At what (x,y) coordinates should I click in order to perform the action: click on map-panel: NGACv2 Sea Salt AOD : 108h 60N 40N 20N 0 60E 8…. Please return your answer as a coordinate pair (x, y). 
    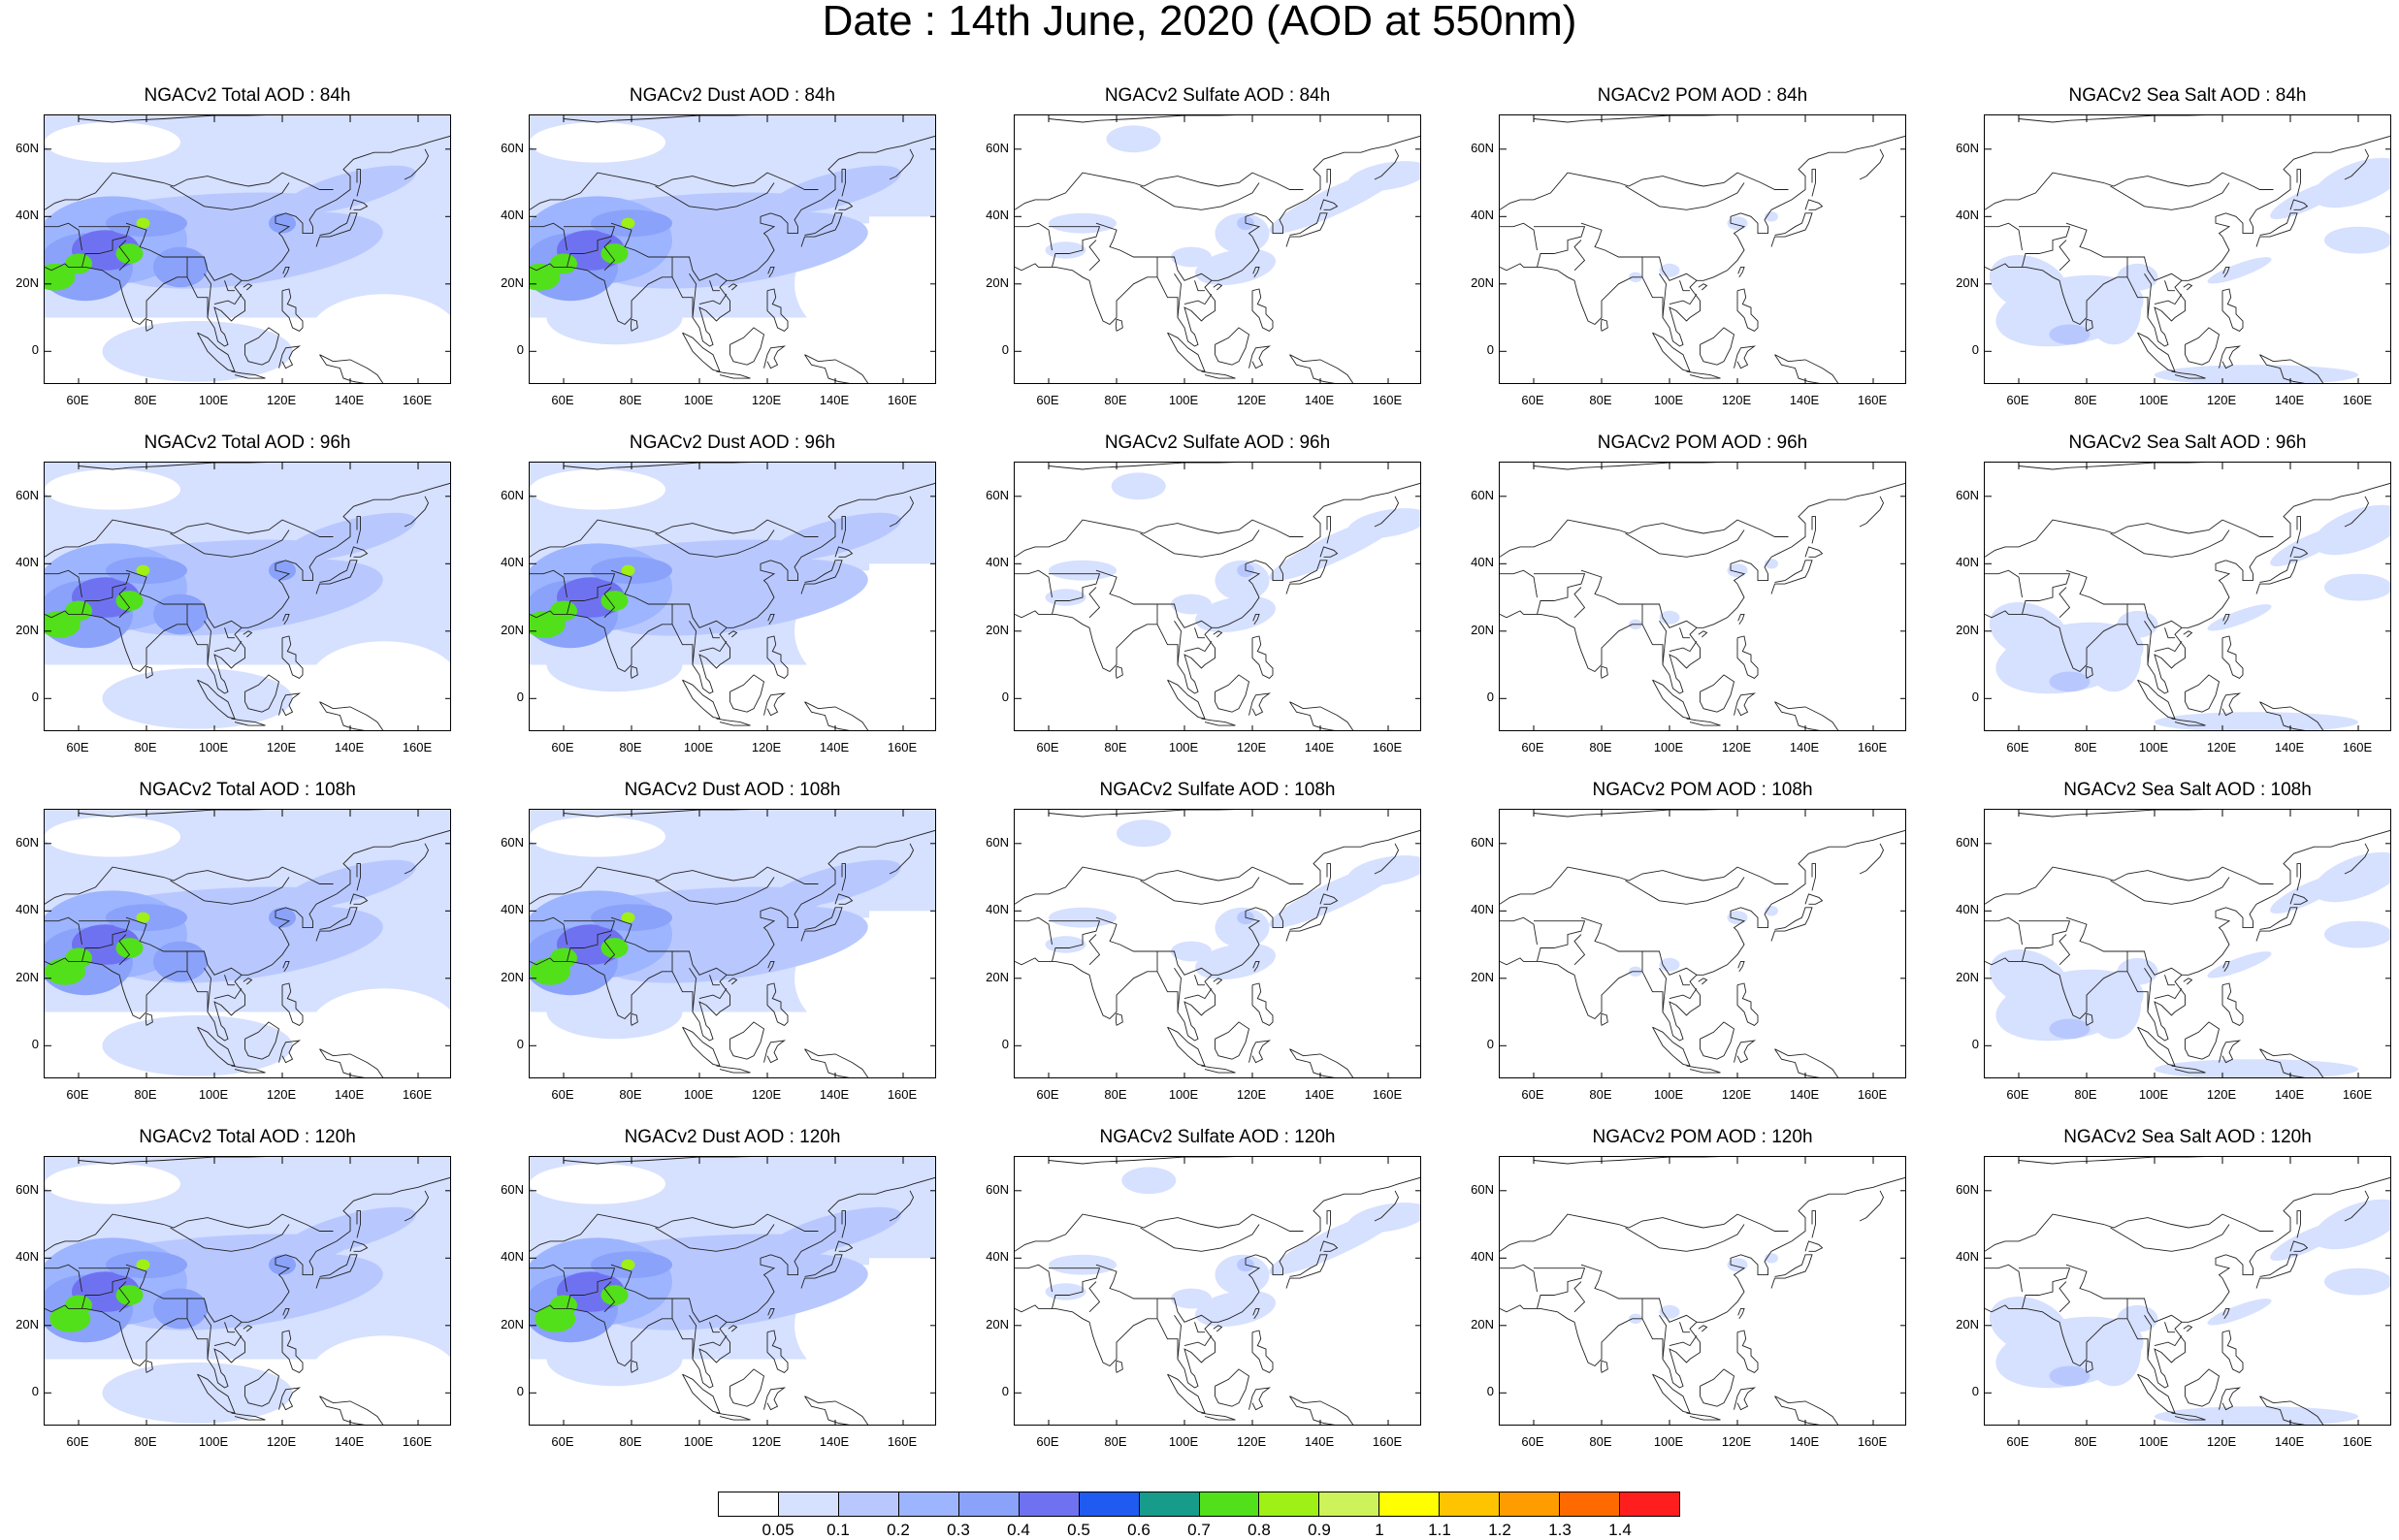
    Looking at the image, I should click on (2170, 952).